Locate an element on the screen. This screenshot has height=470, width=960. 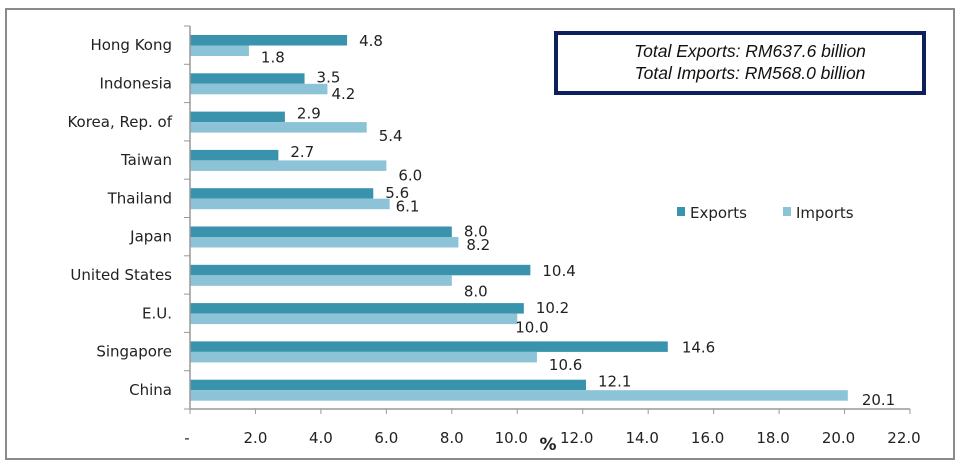
total-exports-text: Total Exports: RM637.6 billion is located at coordinates (750, 51).